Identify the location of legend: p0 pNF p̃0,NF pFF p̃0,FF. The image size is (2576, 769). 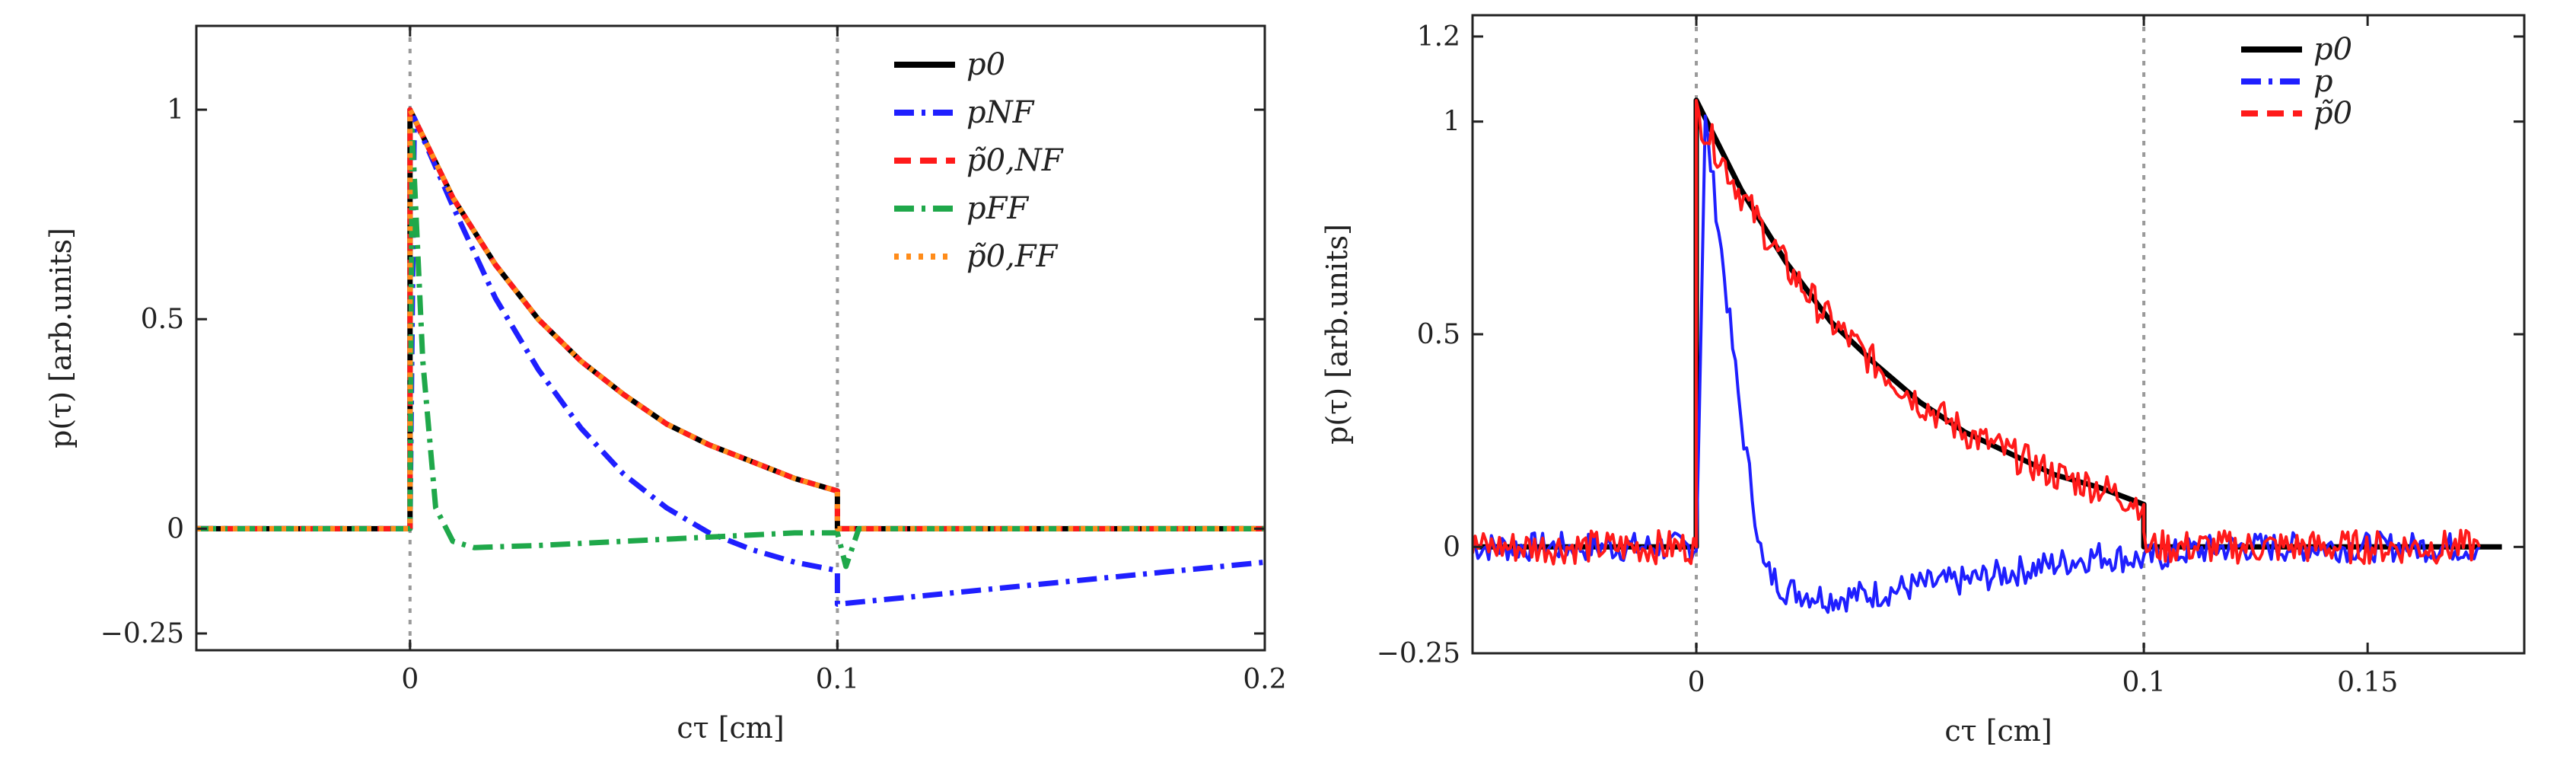
(979, 160).